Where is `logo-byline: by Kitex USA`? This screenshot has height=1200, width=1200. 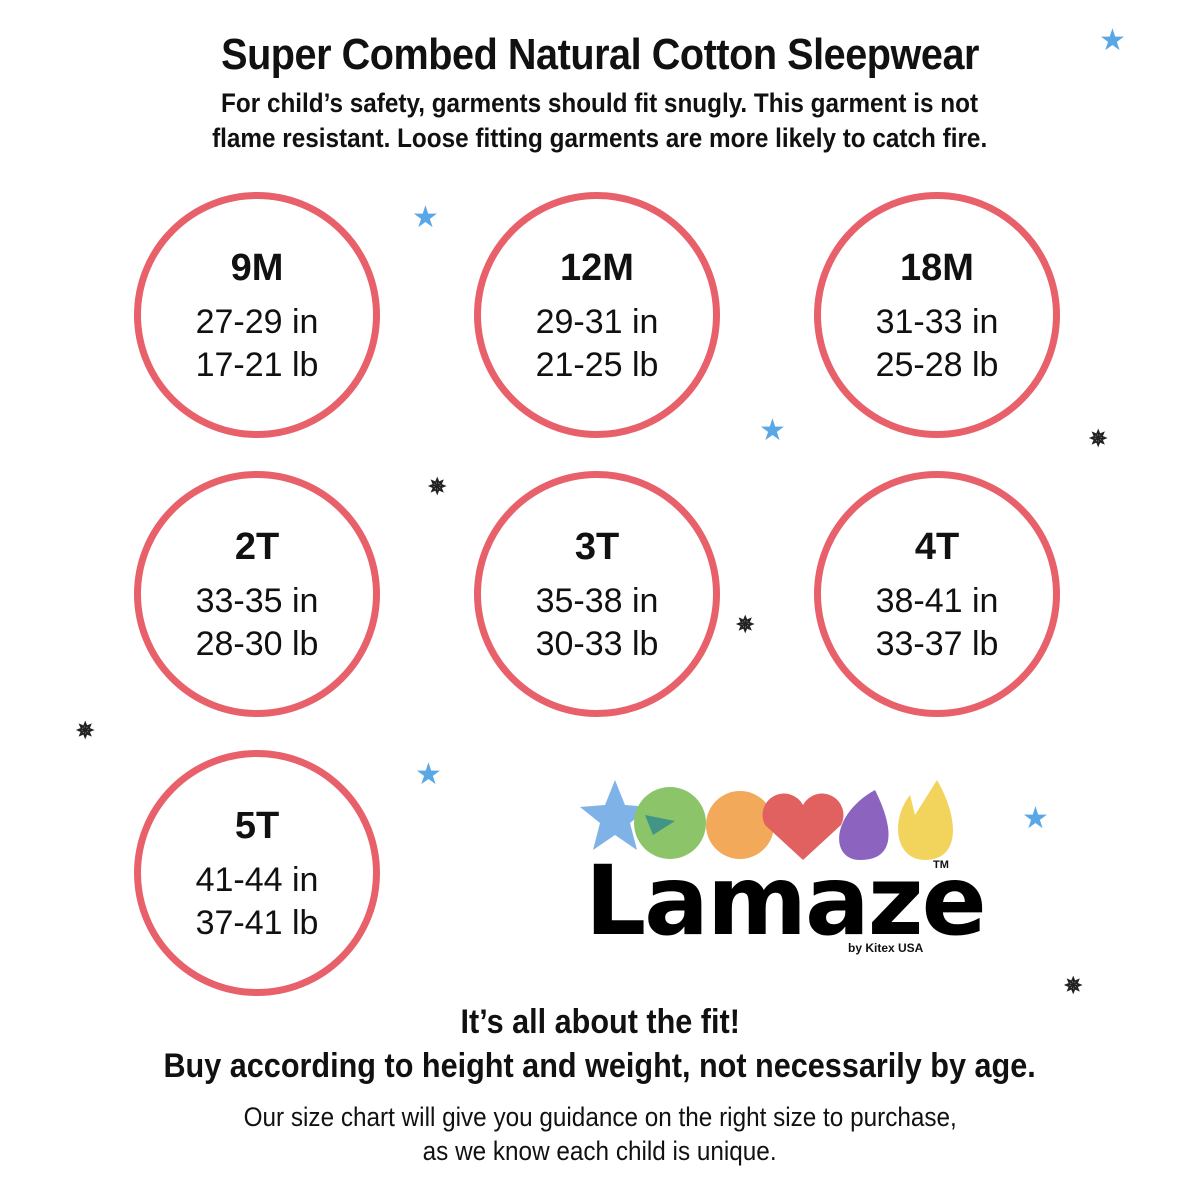
logo-byline: by Kitex USA is located at coordinates (886, 948).